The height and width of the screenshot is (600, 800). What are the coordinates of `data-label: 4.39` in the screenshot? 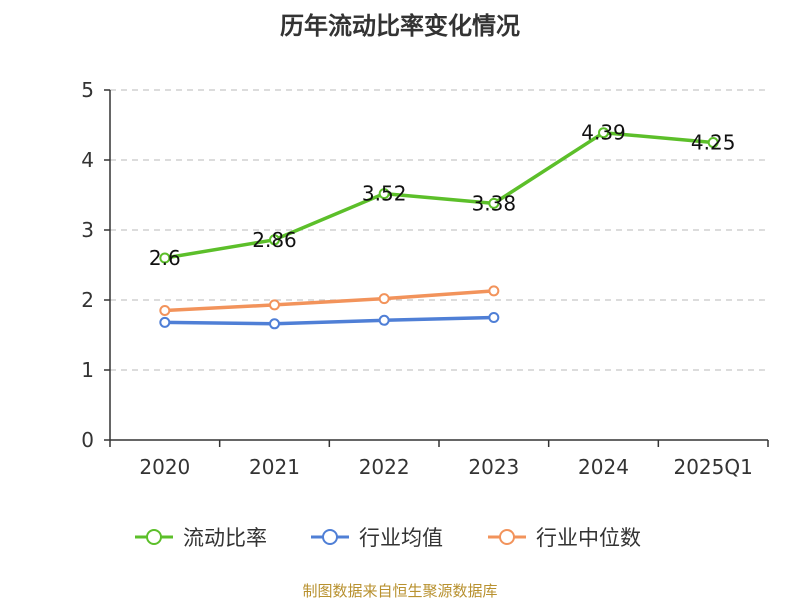 It's located at (603, 133).